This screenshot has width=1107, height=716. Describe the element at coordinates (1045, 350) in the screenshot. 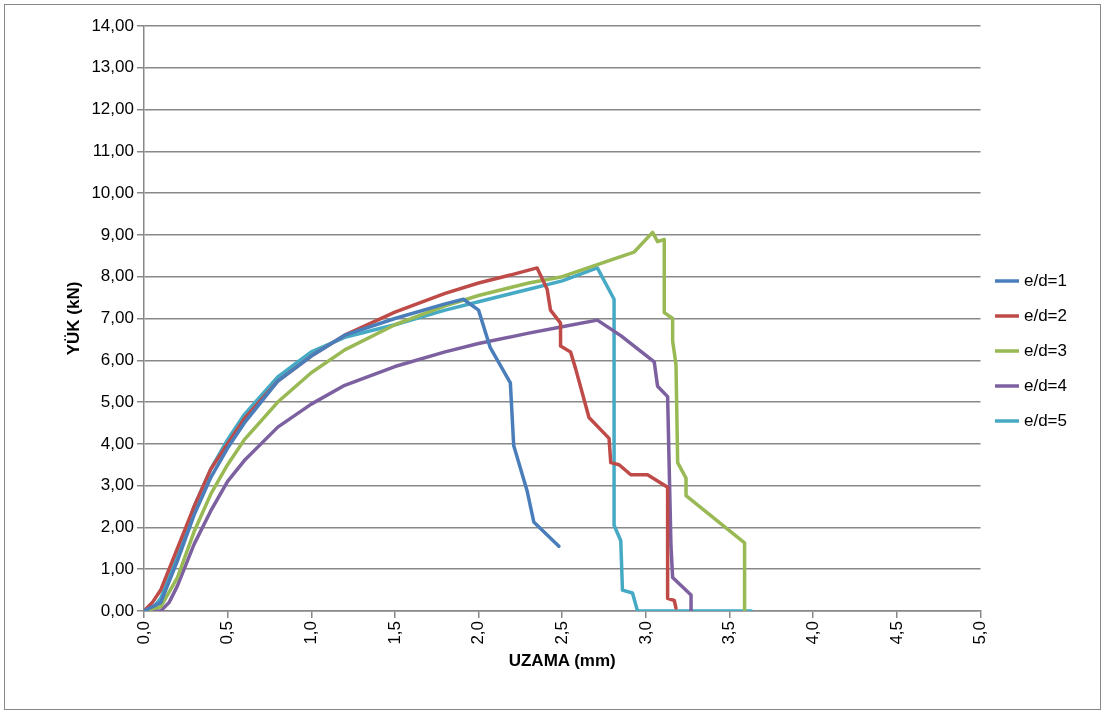

I see `legend-label: e/d=3` at that location.